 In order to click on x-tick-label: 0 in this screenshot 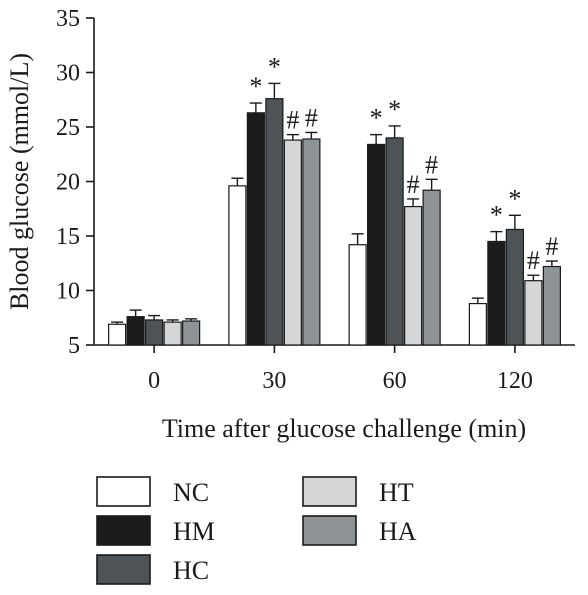, I will do `click(154, 381)`.